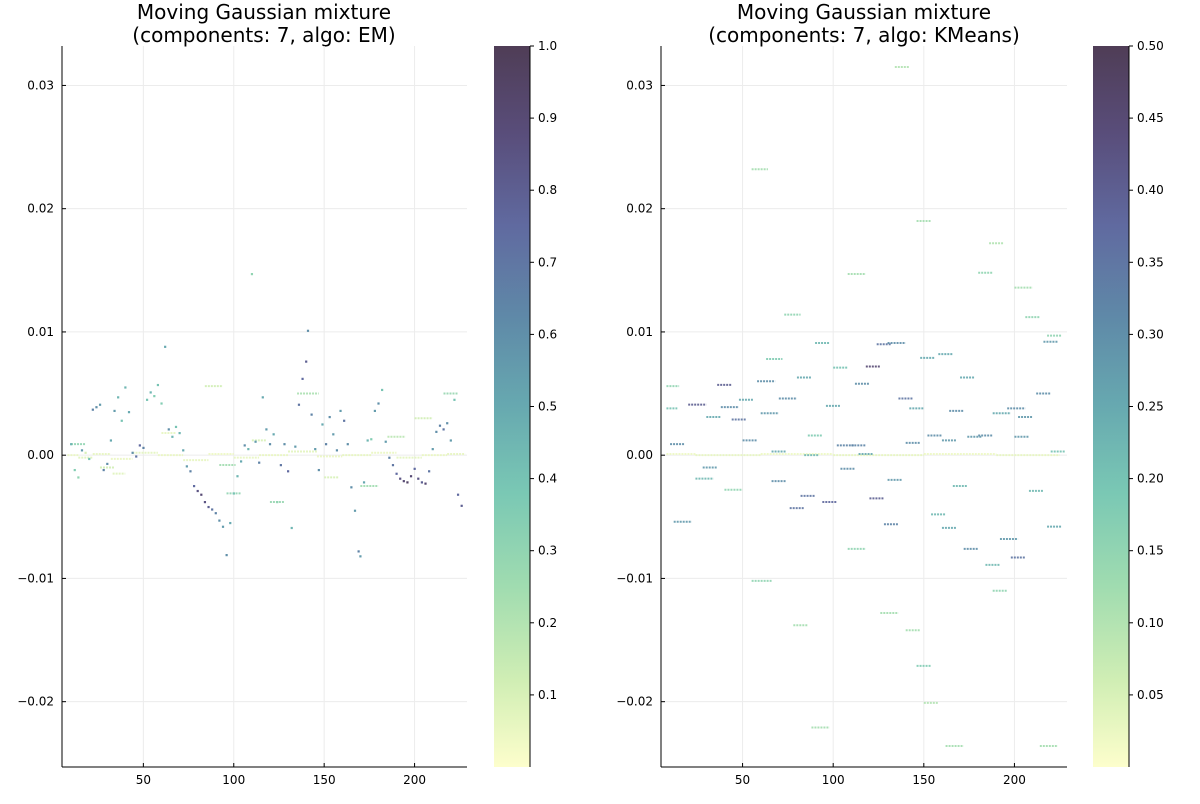 The height and width of the screenshot is (804, 1200). What do you see at coordinates (264, 12) in the screenshot?
I see `chart-em-title-line1: Moving Gaussian mixture` at bounding box center [264, 12].